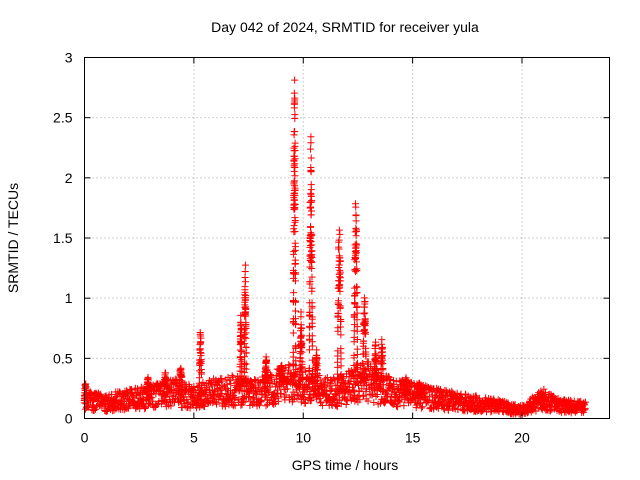  I want to click on x-axis-label: GPS time / hours, so click(345, 465).